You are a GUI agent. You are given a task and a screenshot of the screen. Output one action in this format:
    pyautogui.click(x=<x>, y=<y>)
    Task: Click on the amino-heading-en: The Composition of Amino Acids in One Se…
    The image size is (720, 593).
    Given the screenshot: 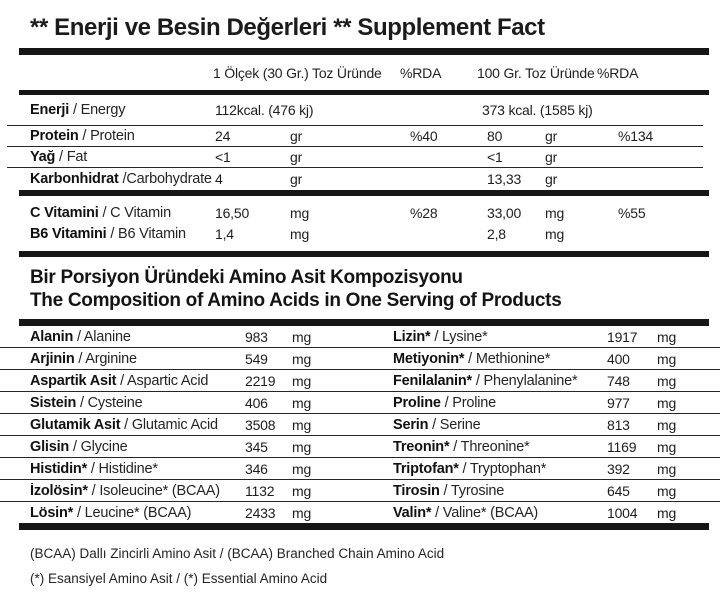 What is the action you would take?
    pyautogui.click(x=296, y=300)
    